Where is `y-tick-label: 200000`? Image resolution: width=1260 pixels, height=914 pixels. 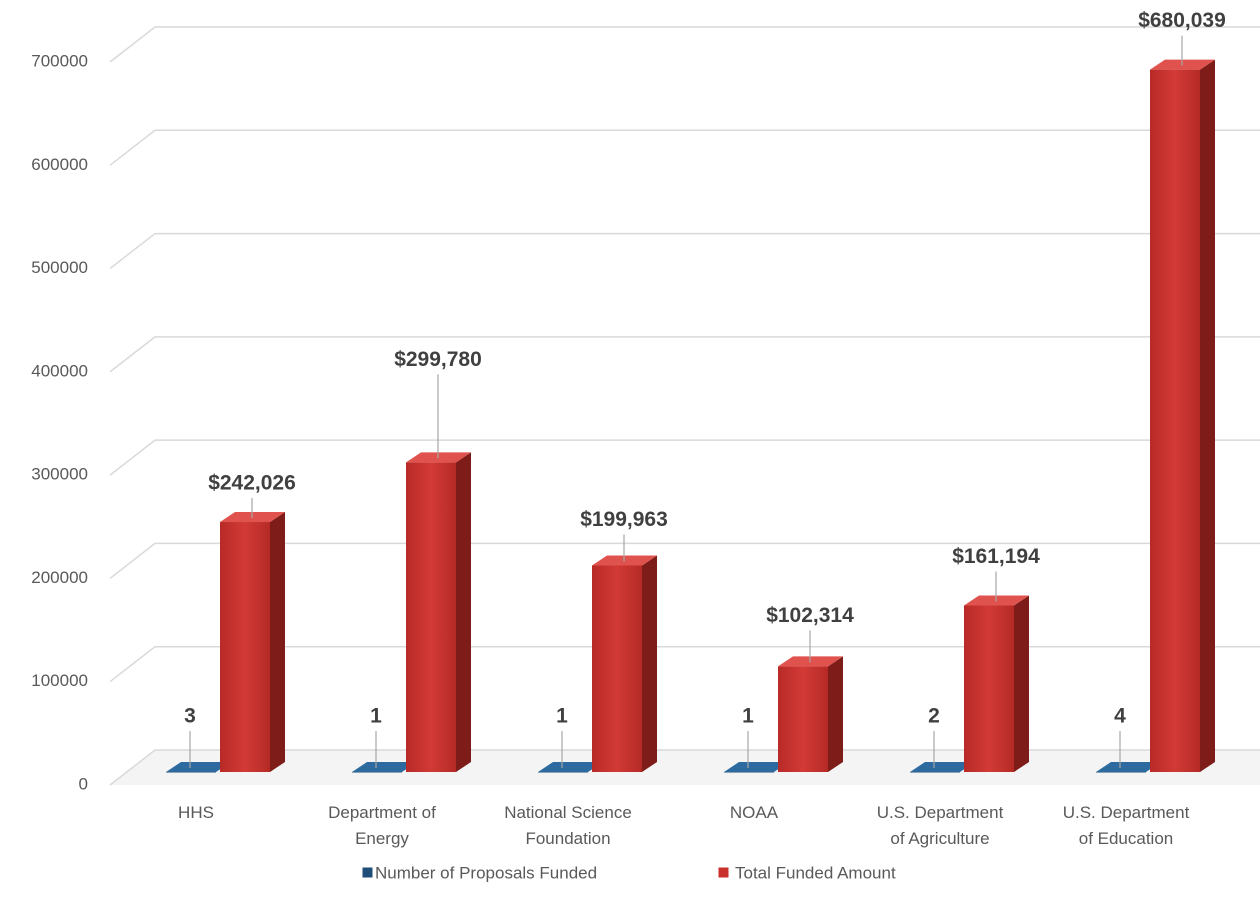
y-tick-label: 200000 is located at coordinates (59, 577).